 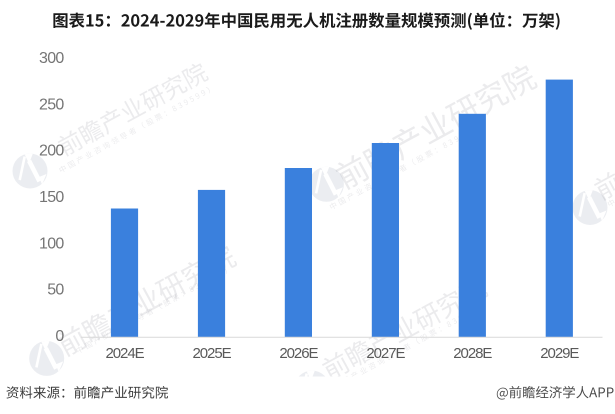 What do you see at coordinates (559, 353) in the screenshot?
I see `svg-text: 2029E` at bounding box center [559, 353].